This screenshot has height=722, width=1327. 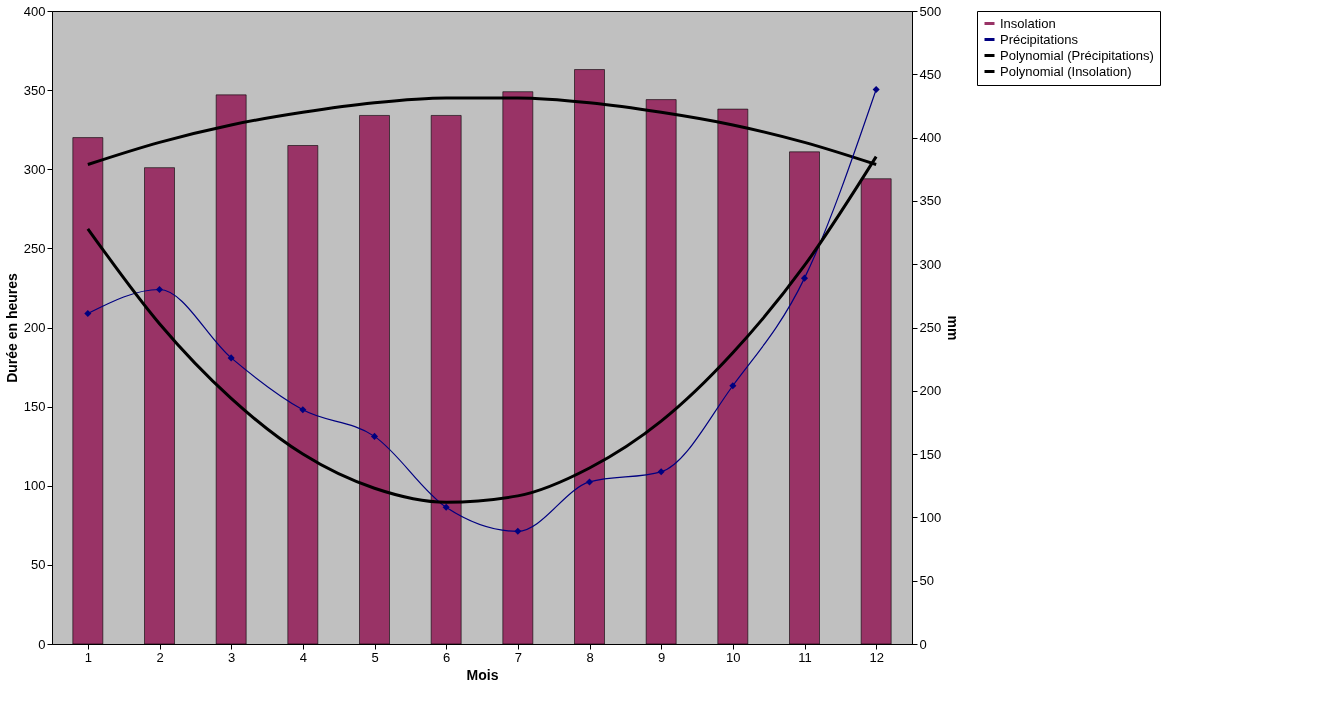 I want to click on legend-label: Précipitations, so click(x=1039, y=39).